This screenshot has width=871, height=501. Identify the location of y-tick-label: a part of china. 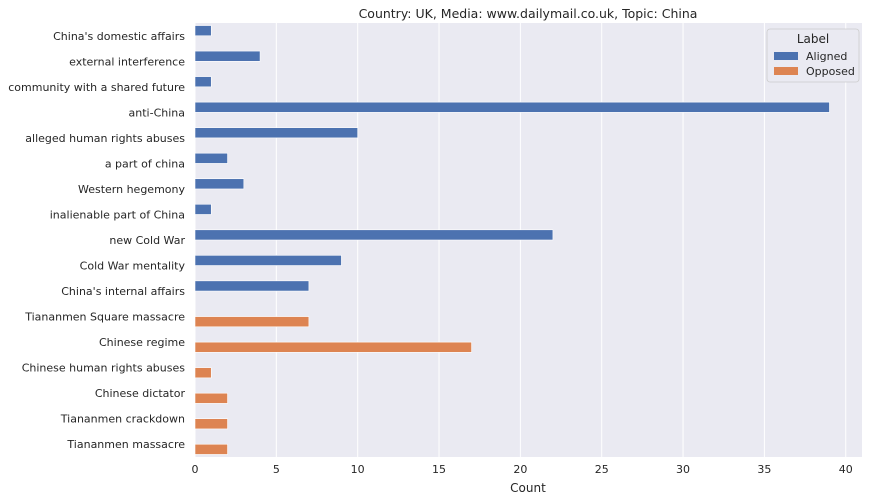
(145, 163).